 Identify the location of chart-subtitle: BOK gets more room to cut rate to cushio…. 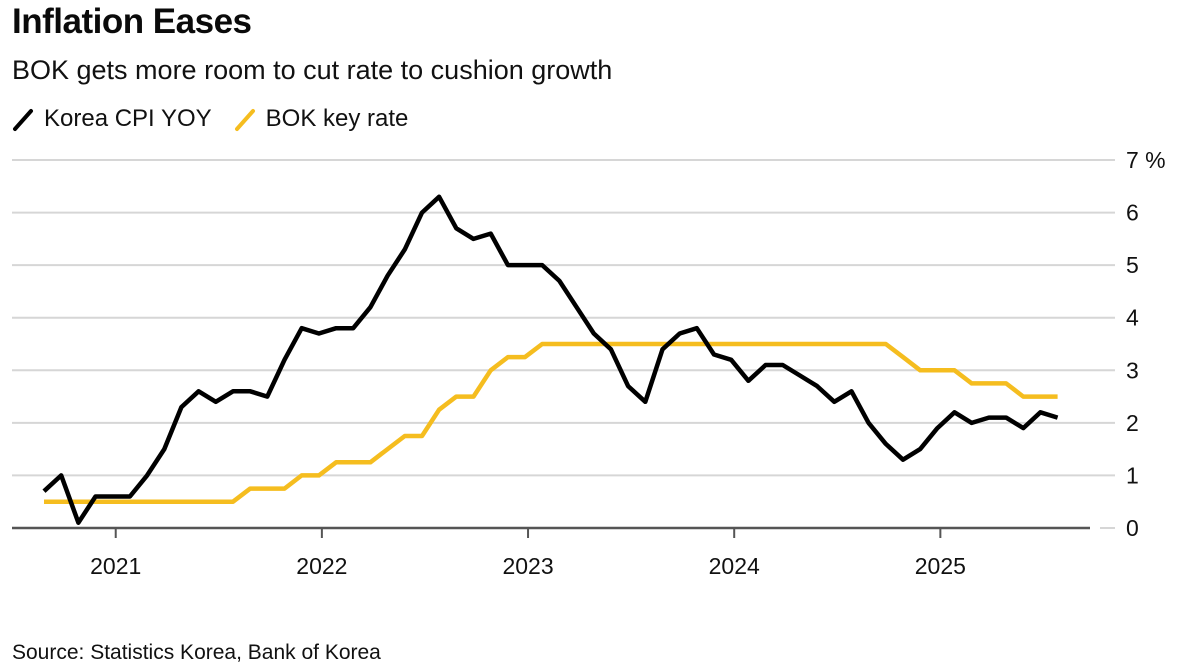
(312, 70).